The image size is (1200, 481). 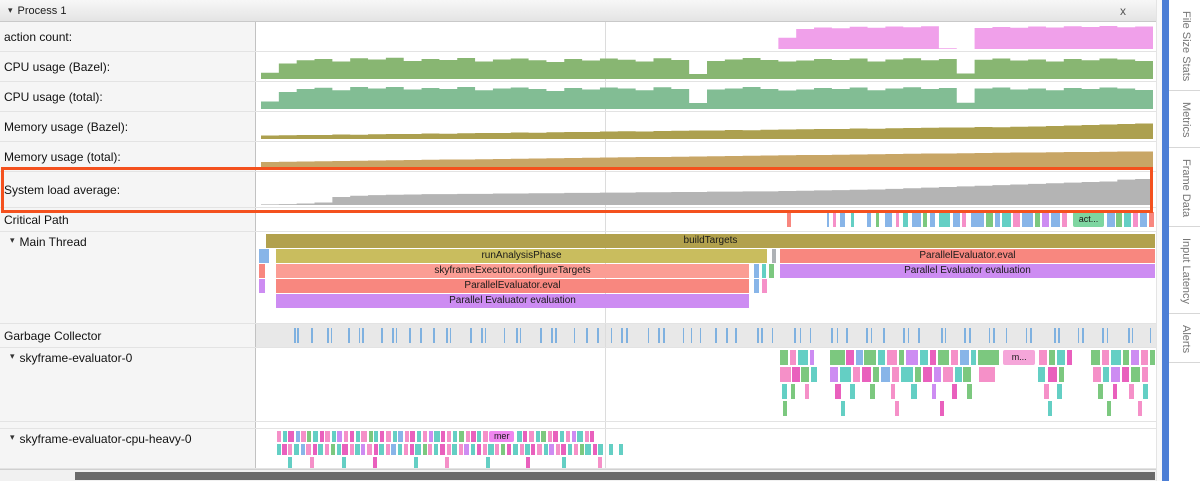 What do you see at coordinates (1165, 240) in the screenshot?
I see `vertical-accent-bar` at bounding box center [1165, 240].